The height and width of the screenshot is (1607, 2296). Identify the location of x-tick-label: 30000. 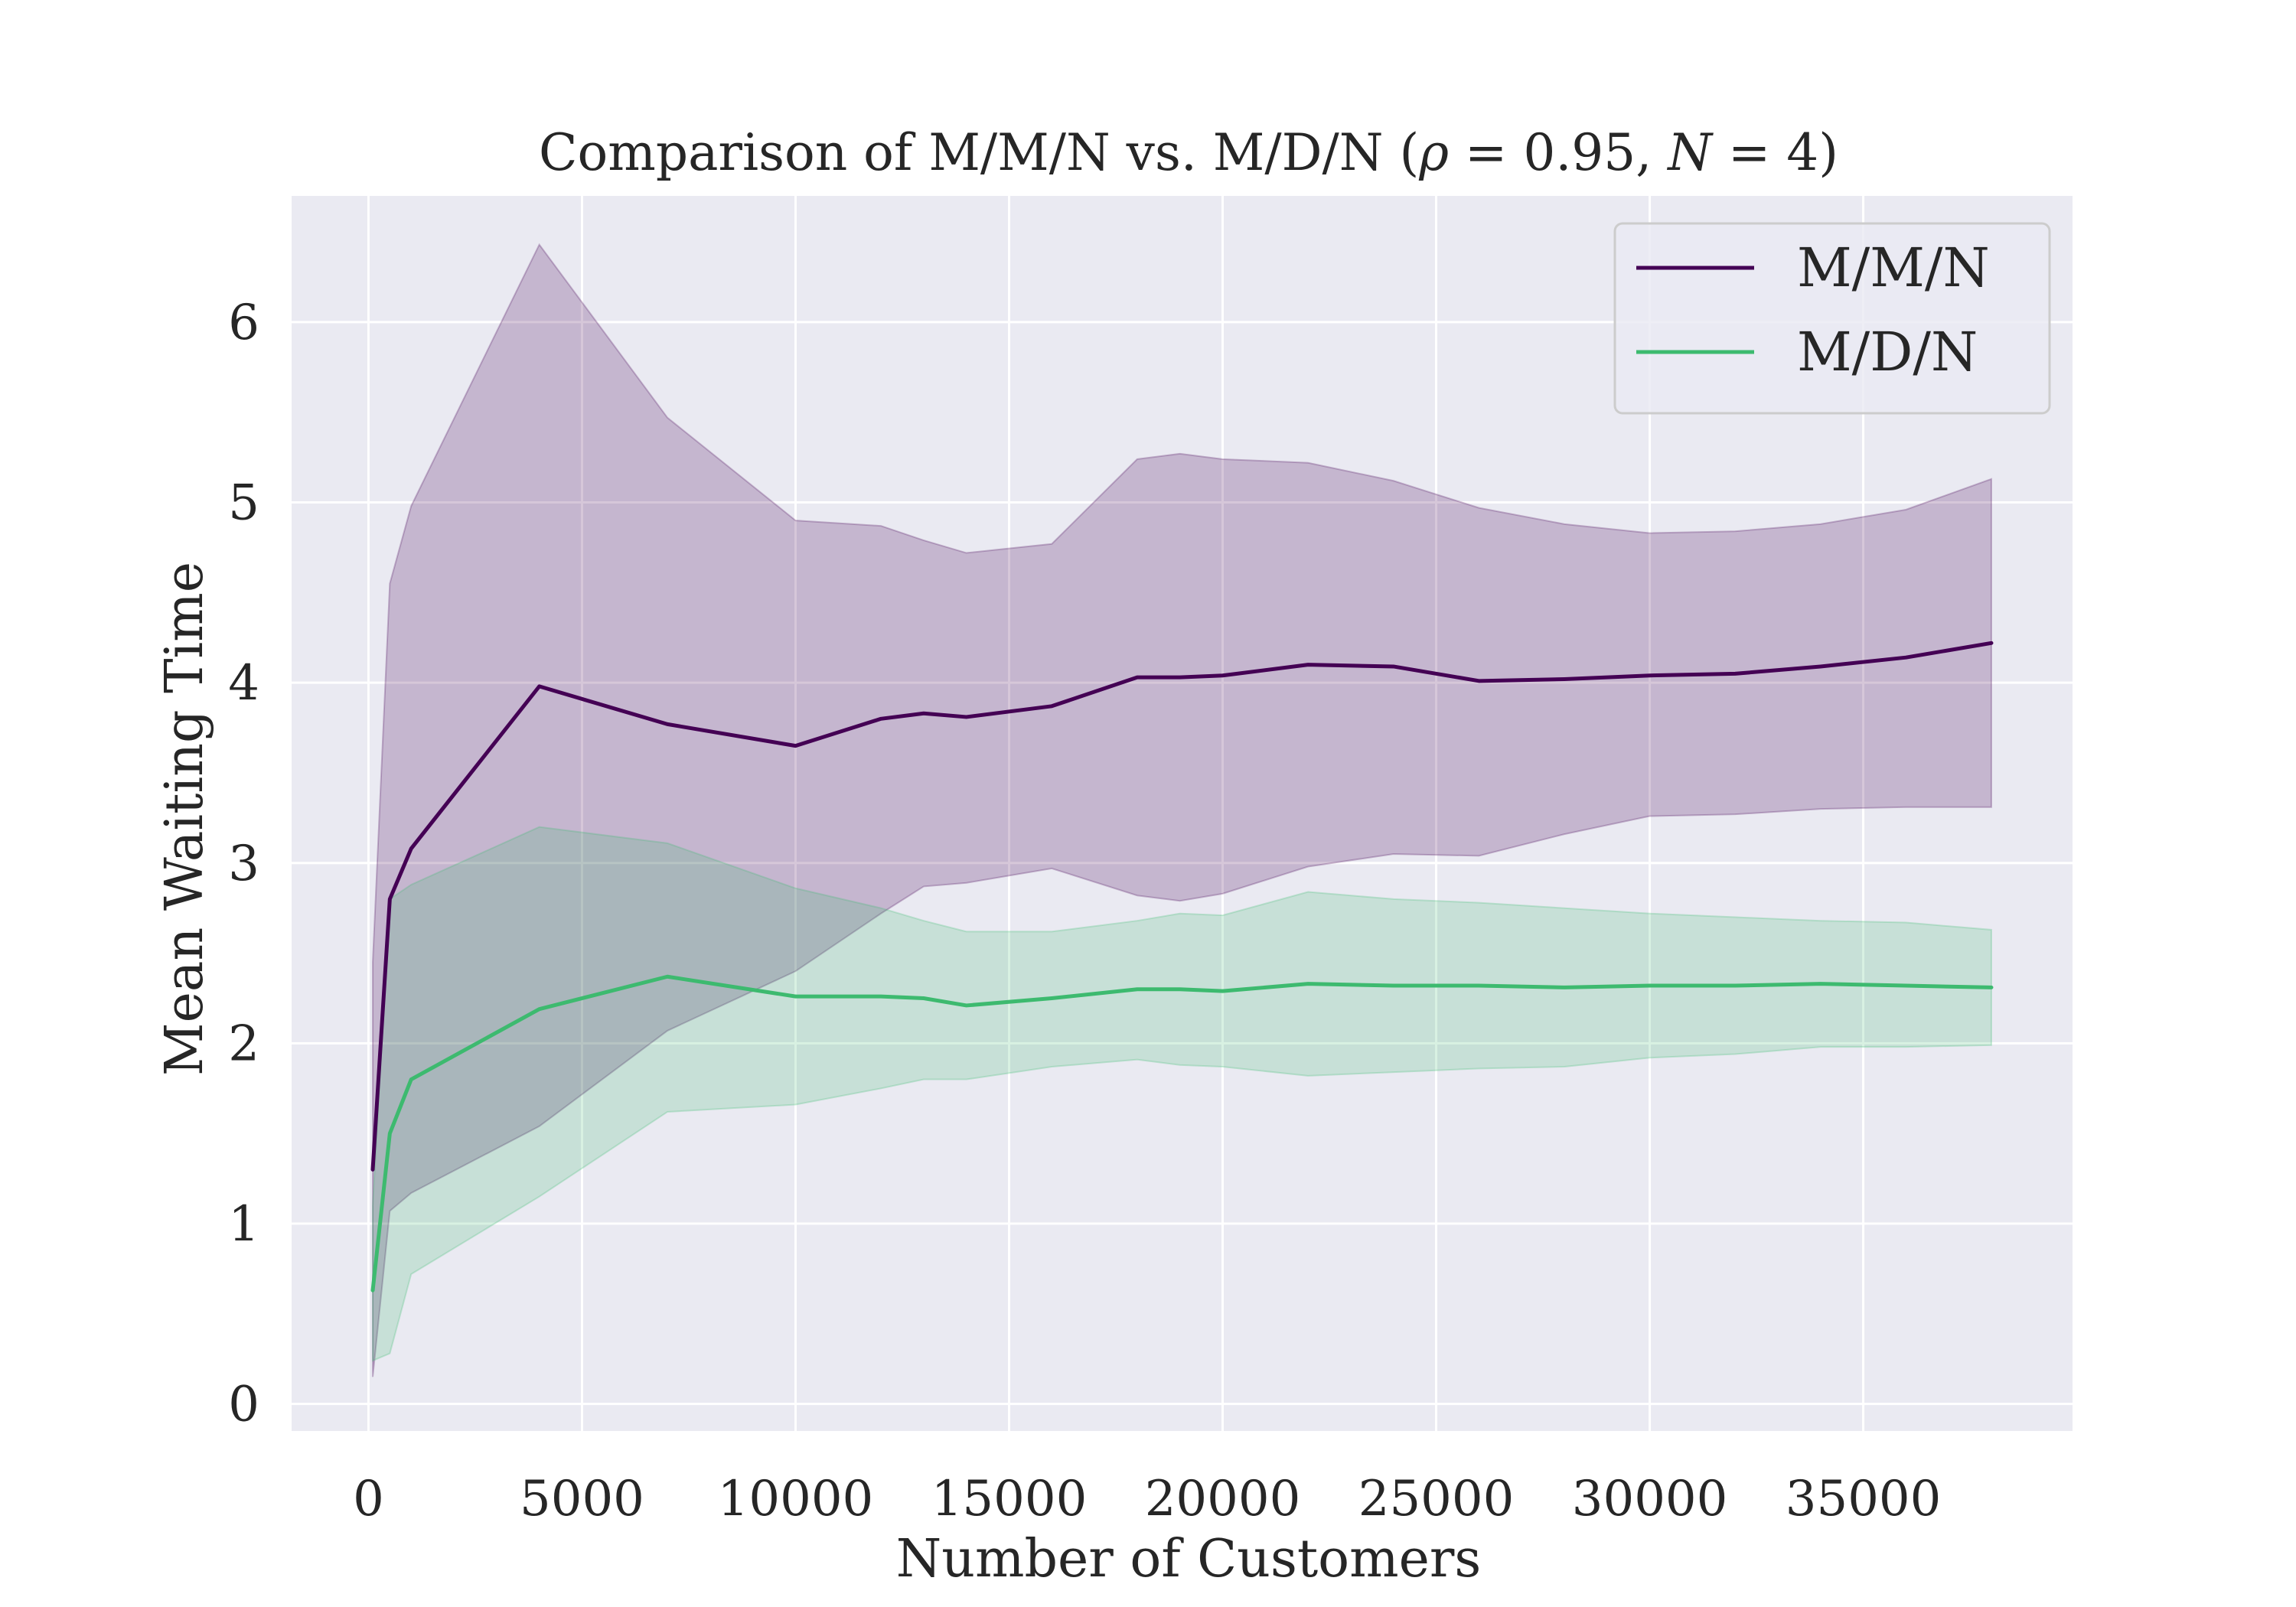
(1650, 1499).